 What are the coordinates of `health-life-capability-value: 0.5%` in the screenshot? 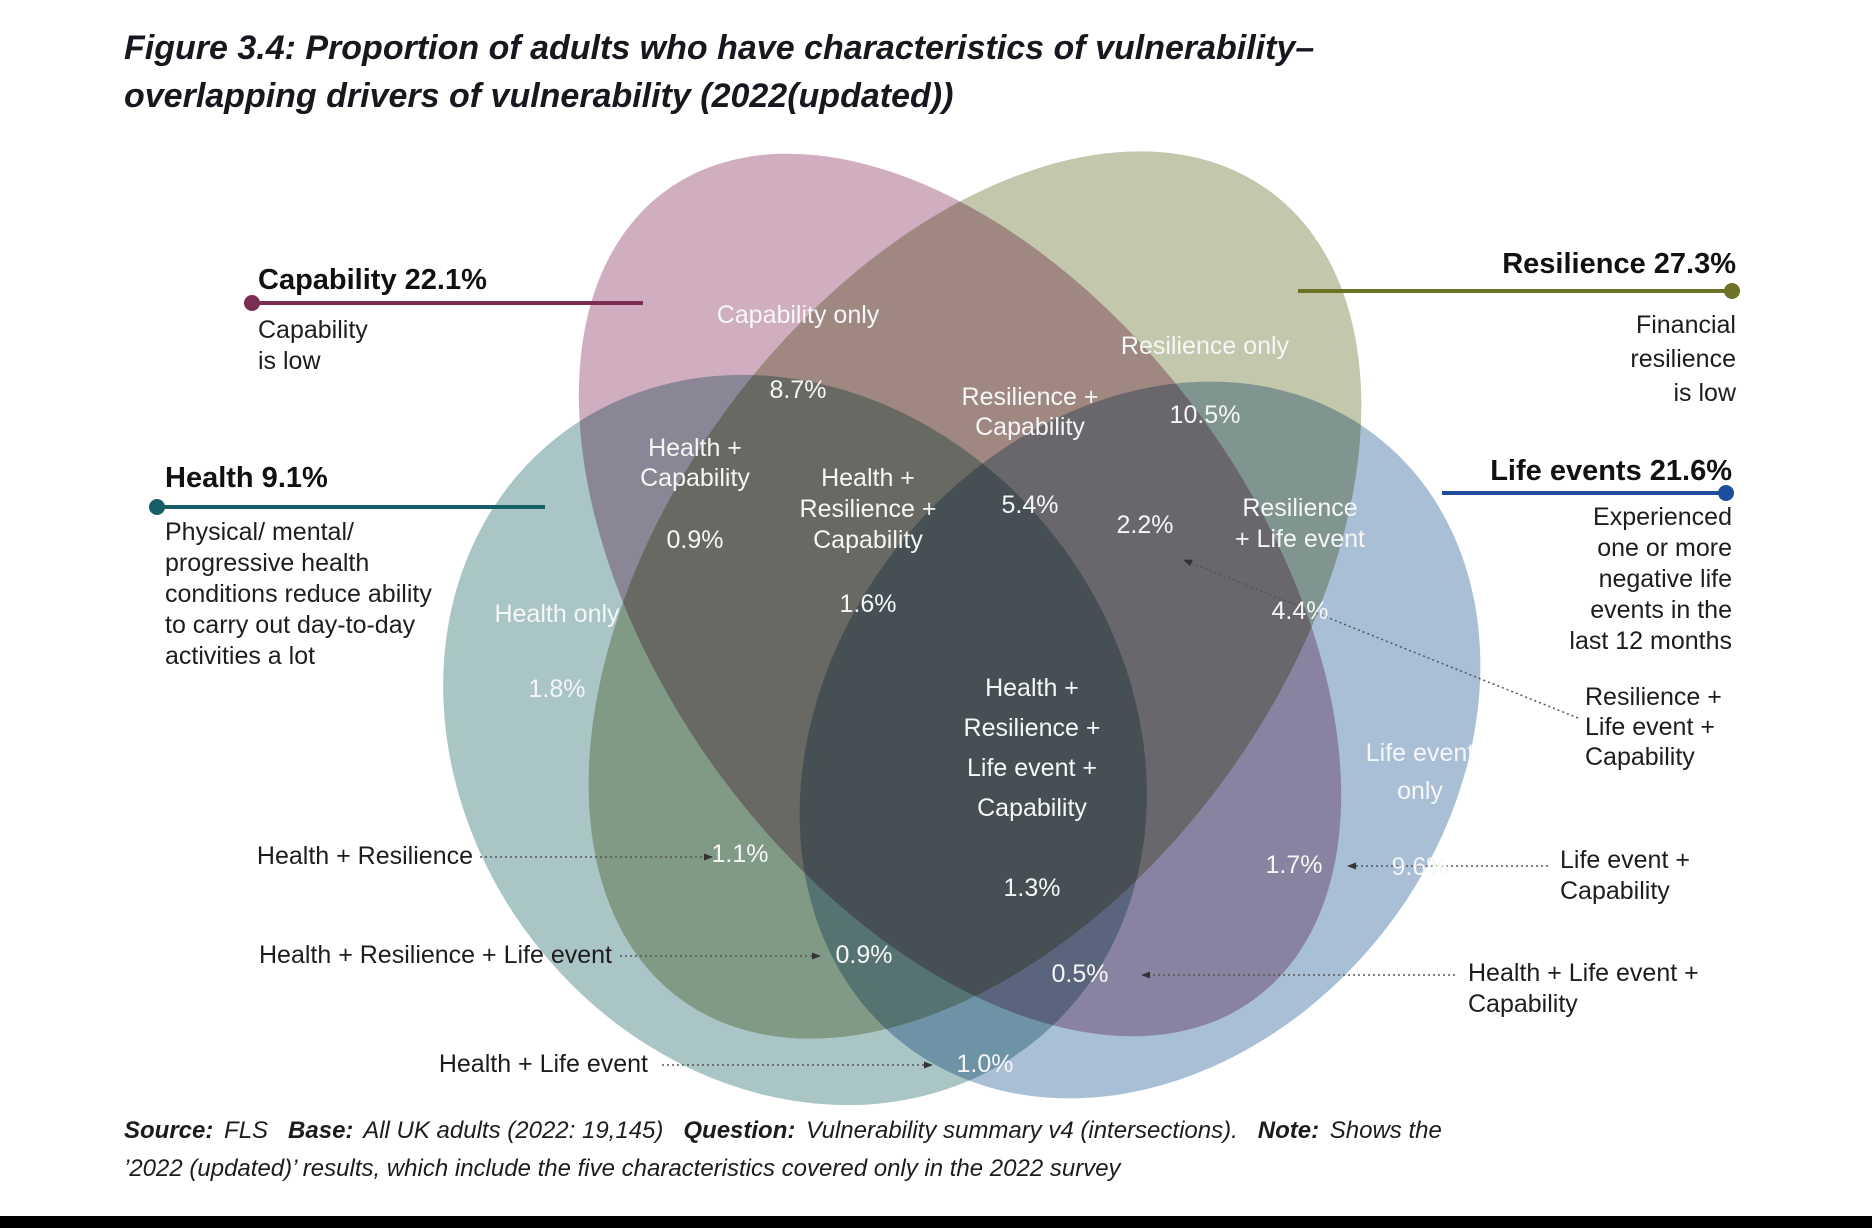 It's located at (1080, 974).